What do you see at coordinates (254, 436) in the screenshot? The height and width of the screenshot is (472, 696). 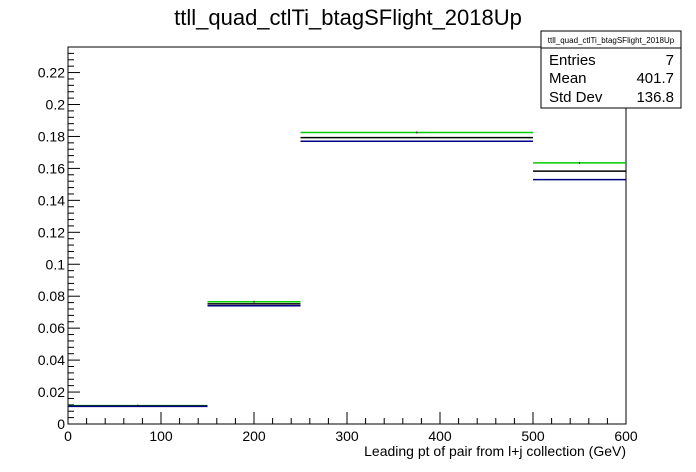 I see `x-tick-label: 200` at bounding box center [254, 436].